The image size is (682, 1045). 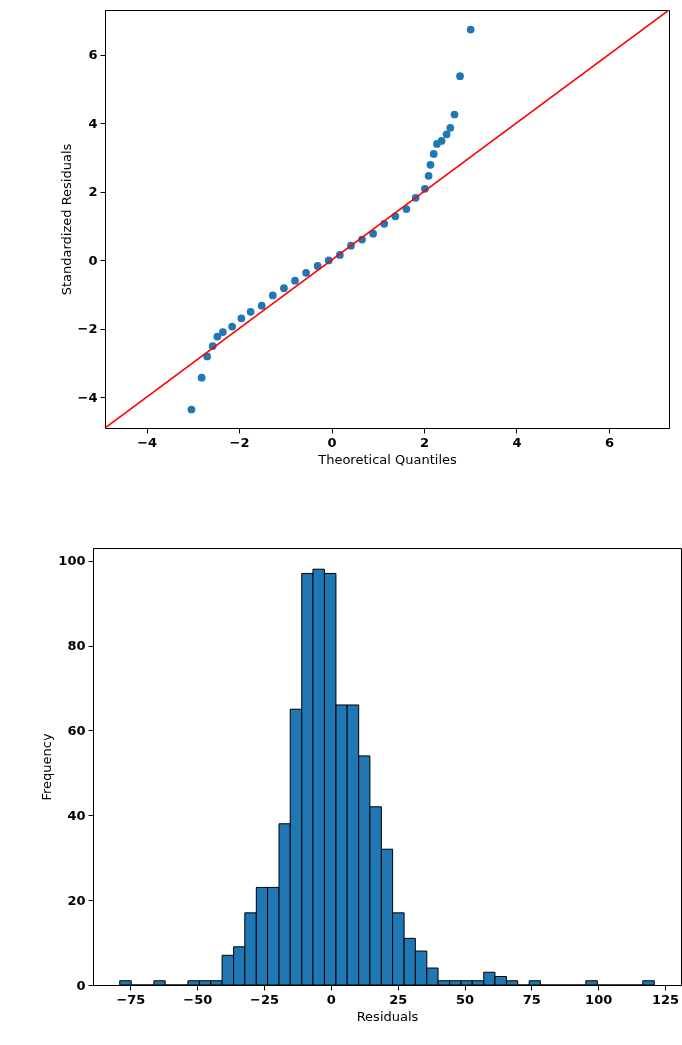 I want to click on x-tick-label: 25, so click(x=398, y=999).